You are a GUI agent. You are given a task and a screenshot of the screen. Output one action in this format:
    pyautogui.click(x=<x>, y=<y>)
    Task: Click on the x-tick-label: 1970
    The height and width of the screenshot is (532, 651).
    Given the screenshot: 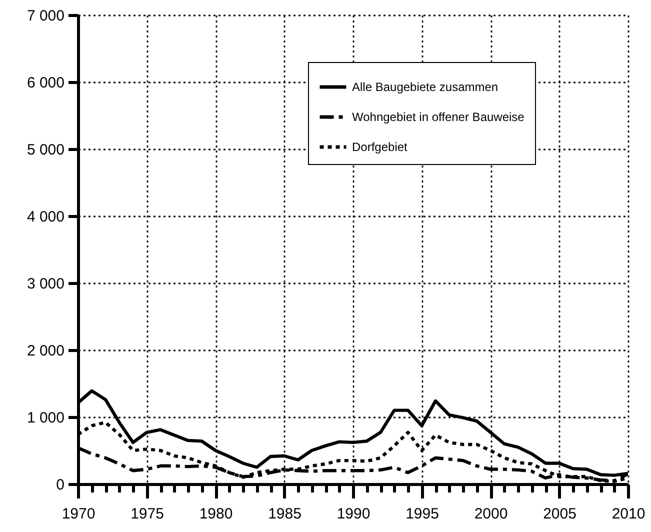 What is the action you would take?
    pyautogui.click(x=79, y=514)
    